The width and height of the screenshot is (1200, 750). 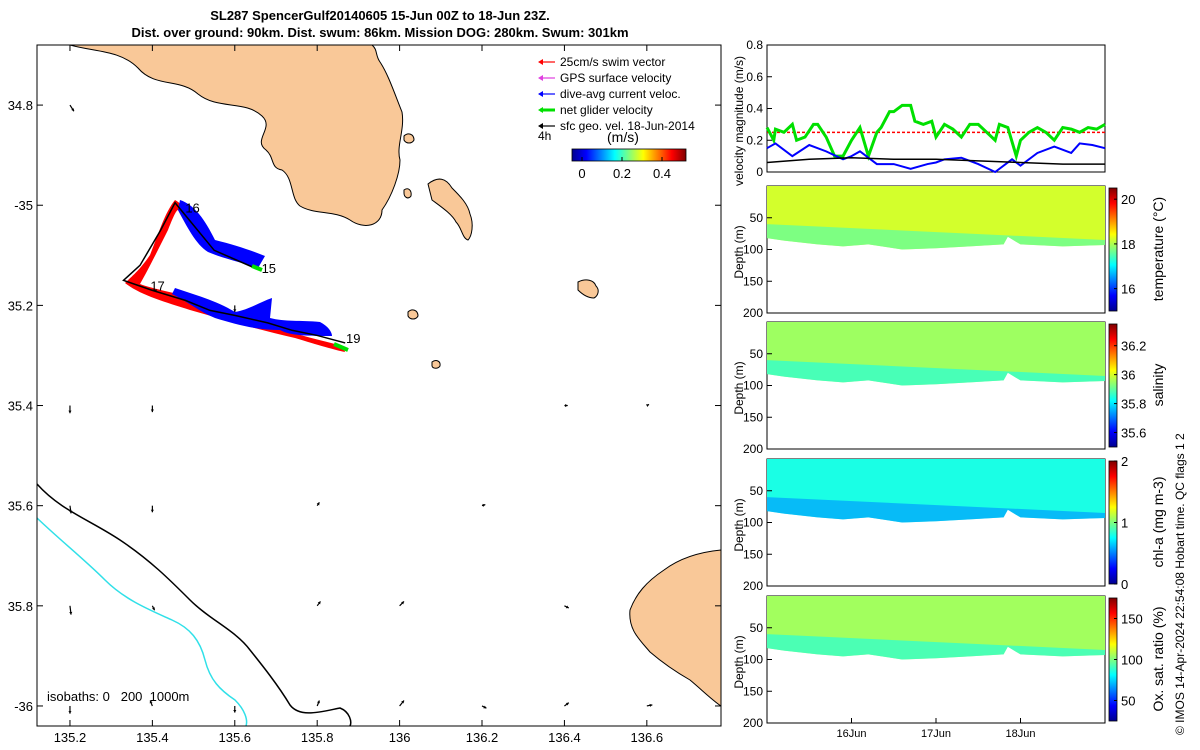 I want to click on section-colorbar-label: chl-a (mg m-3), so click(x=1158, y=521).